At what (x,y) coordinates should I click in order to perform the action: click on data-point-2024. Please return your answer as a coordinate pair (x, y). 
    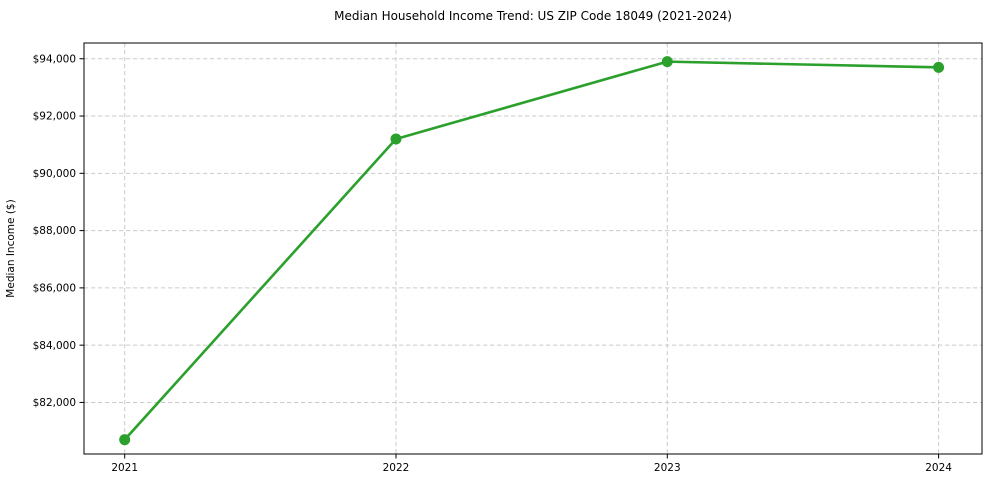
    Looking at the image, I should click on (939, 67).